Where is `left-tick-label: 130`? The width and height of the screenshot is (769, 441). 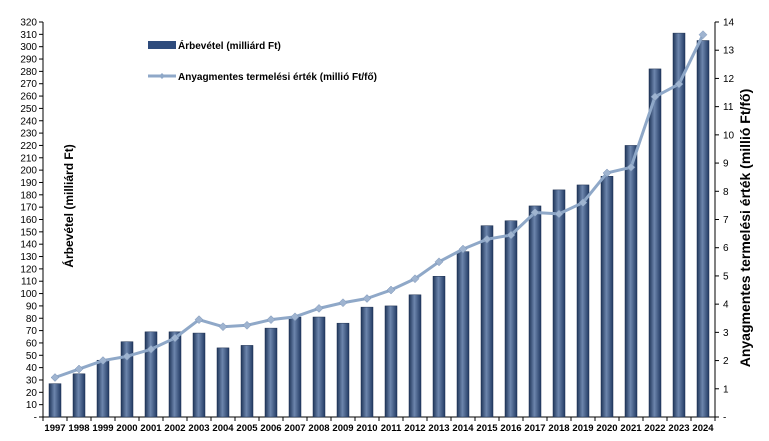 left-tick-label: 130 is located at coordinates (28, 257).